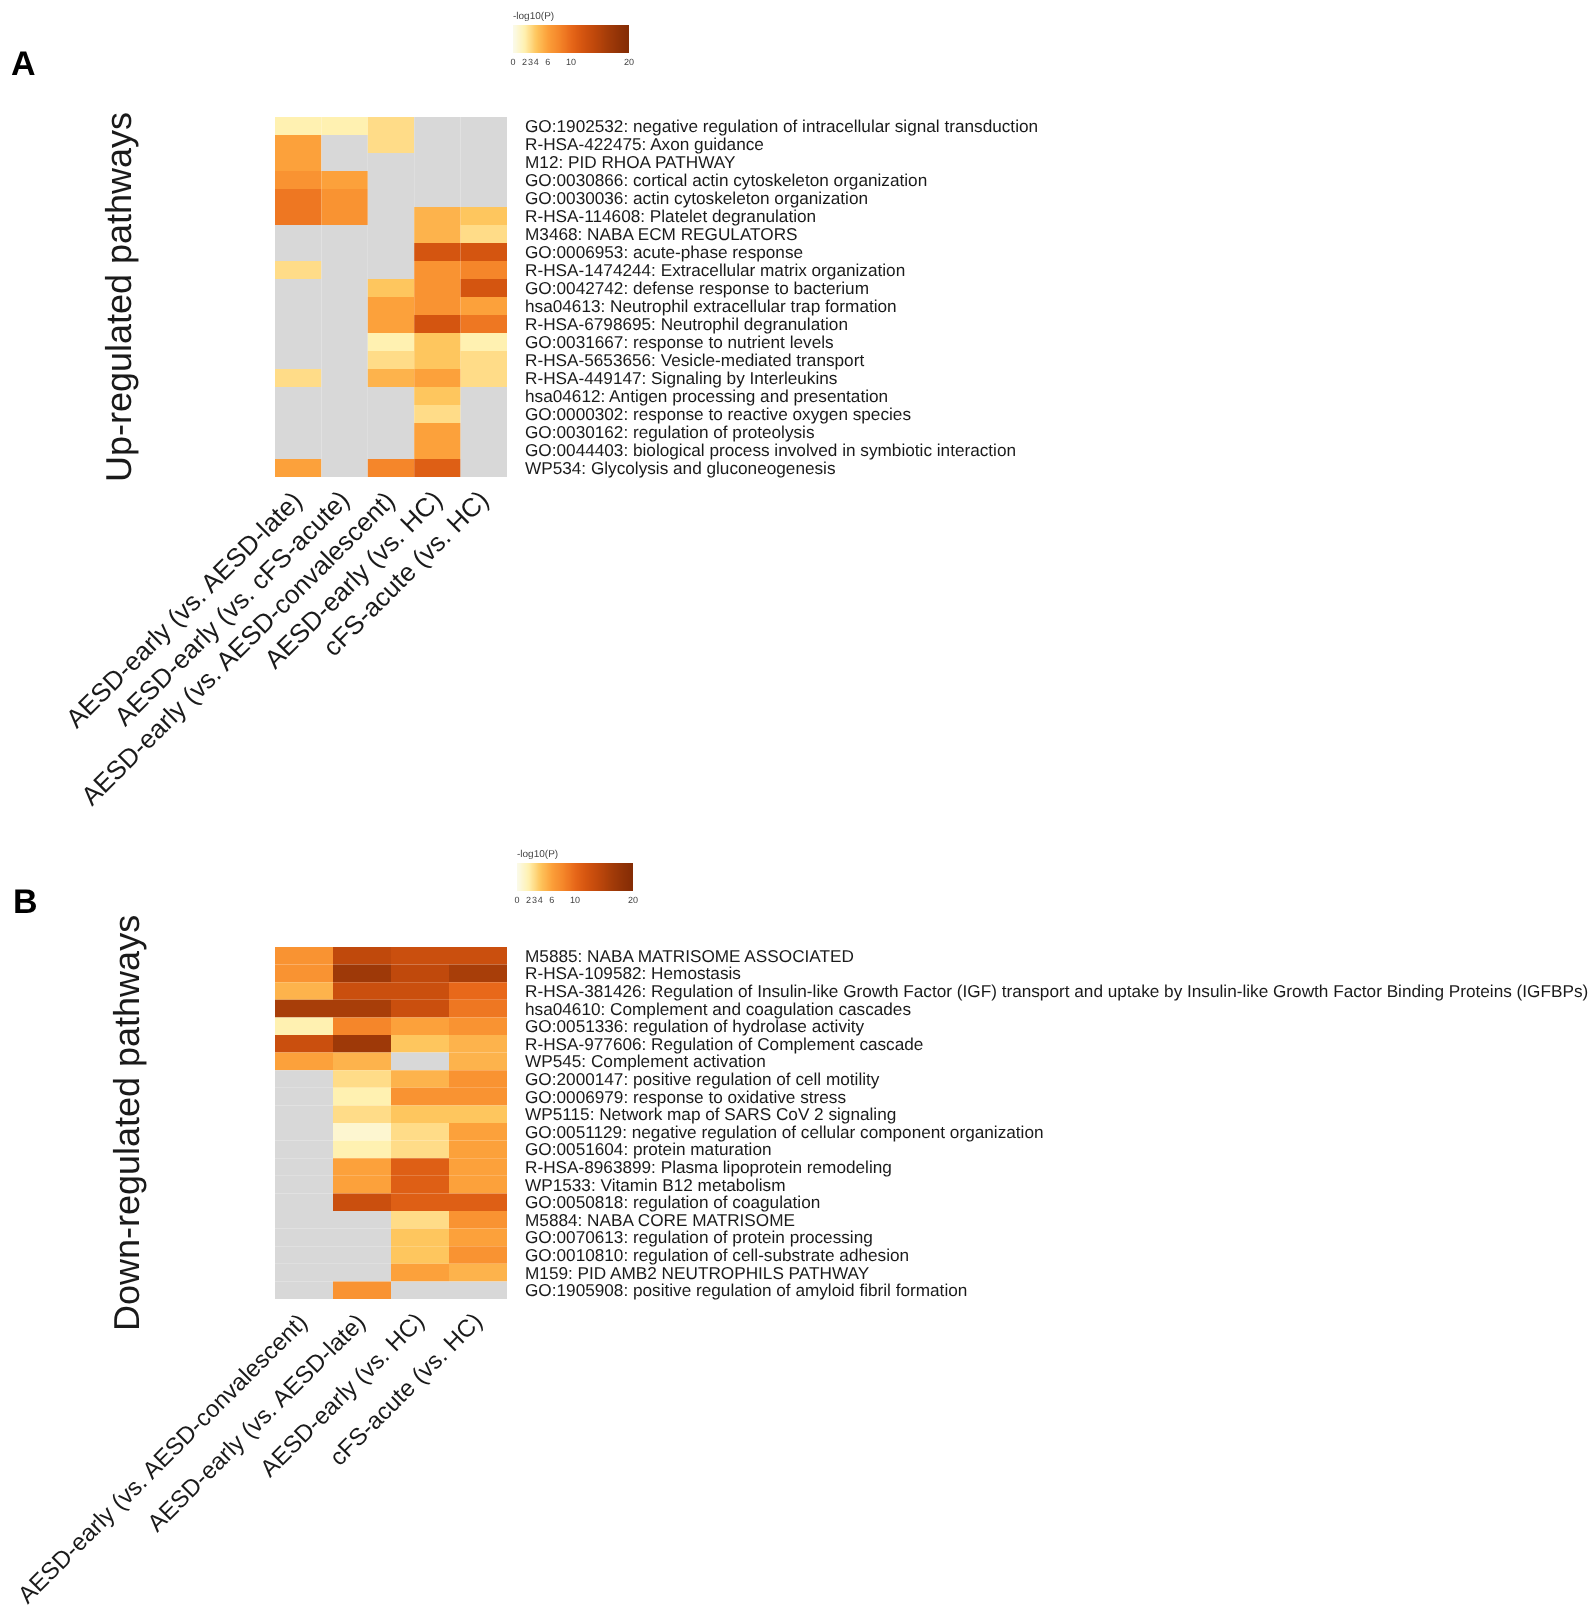  I want to click on y-tick-label: GO:0051129: negative regulation of cellular component organization, so click(784, 1131).